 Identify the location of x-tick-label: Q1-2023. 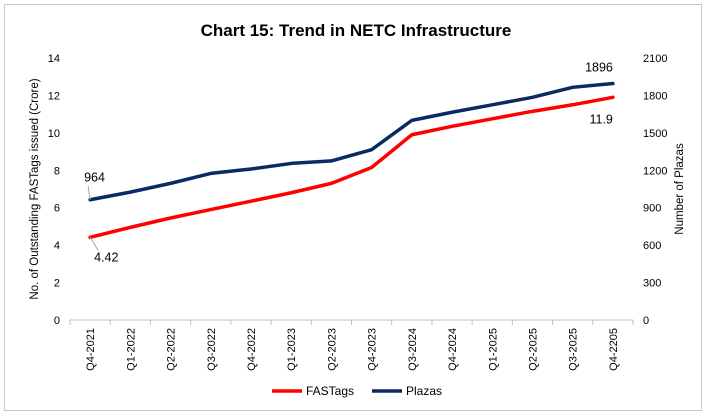
(292, 349).